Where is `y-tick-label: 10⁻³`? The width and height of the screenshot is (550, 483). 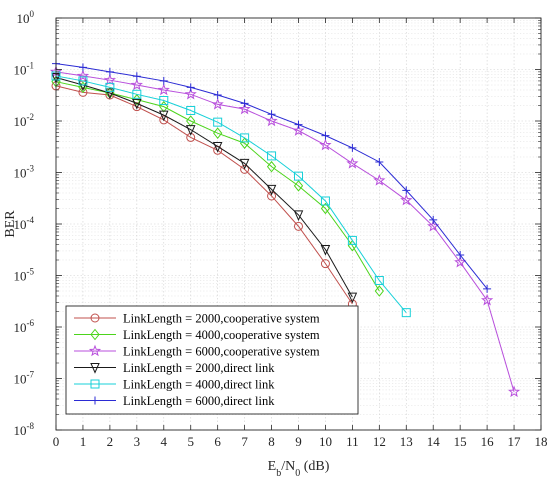 y-tick-label: 10⁻³ is located at coordinates (24, 172).